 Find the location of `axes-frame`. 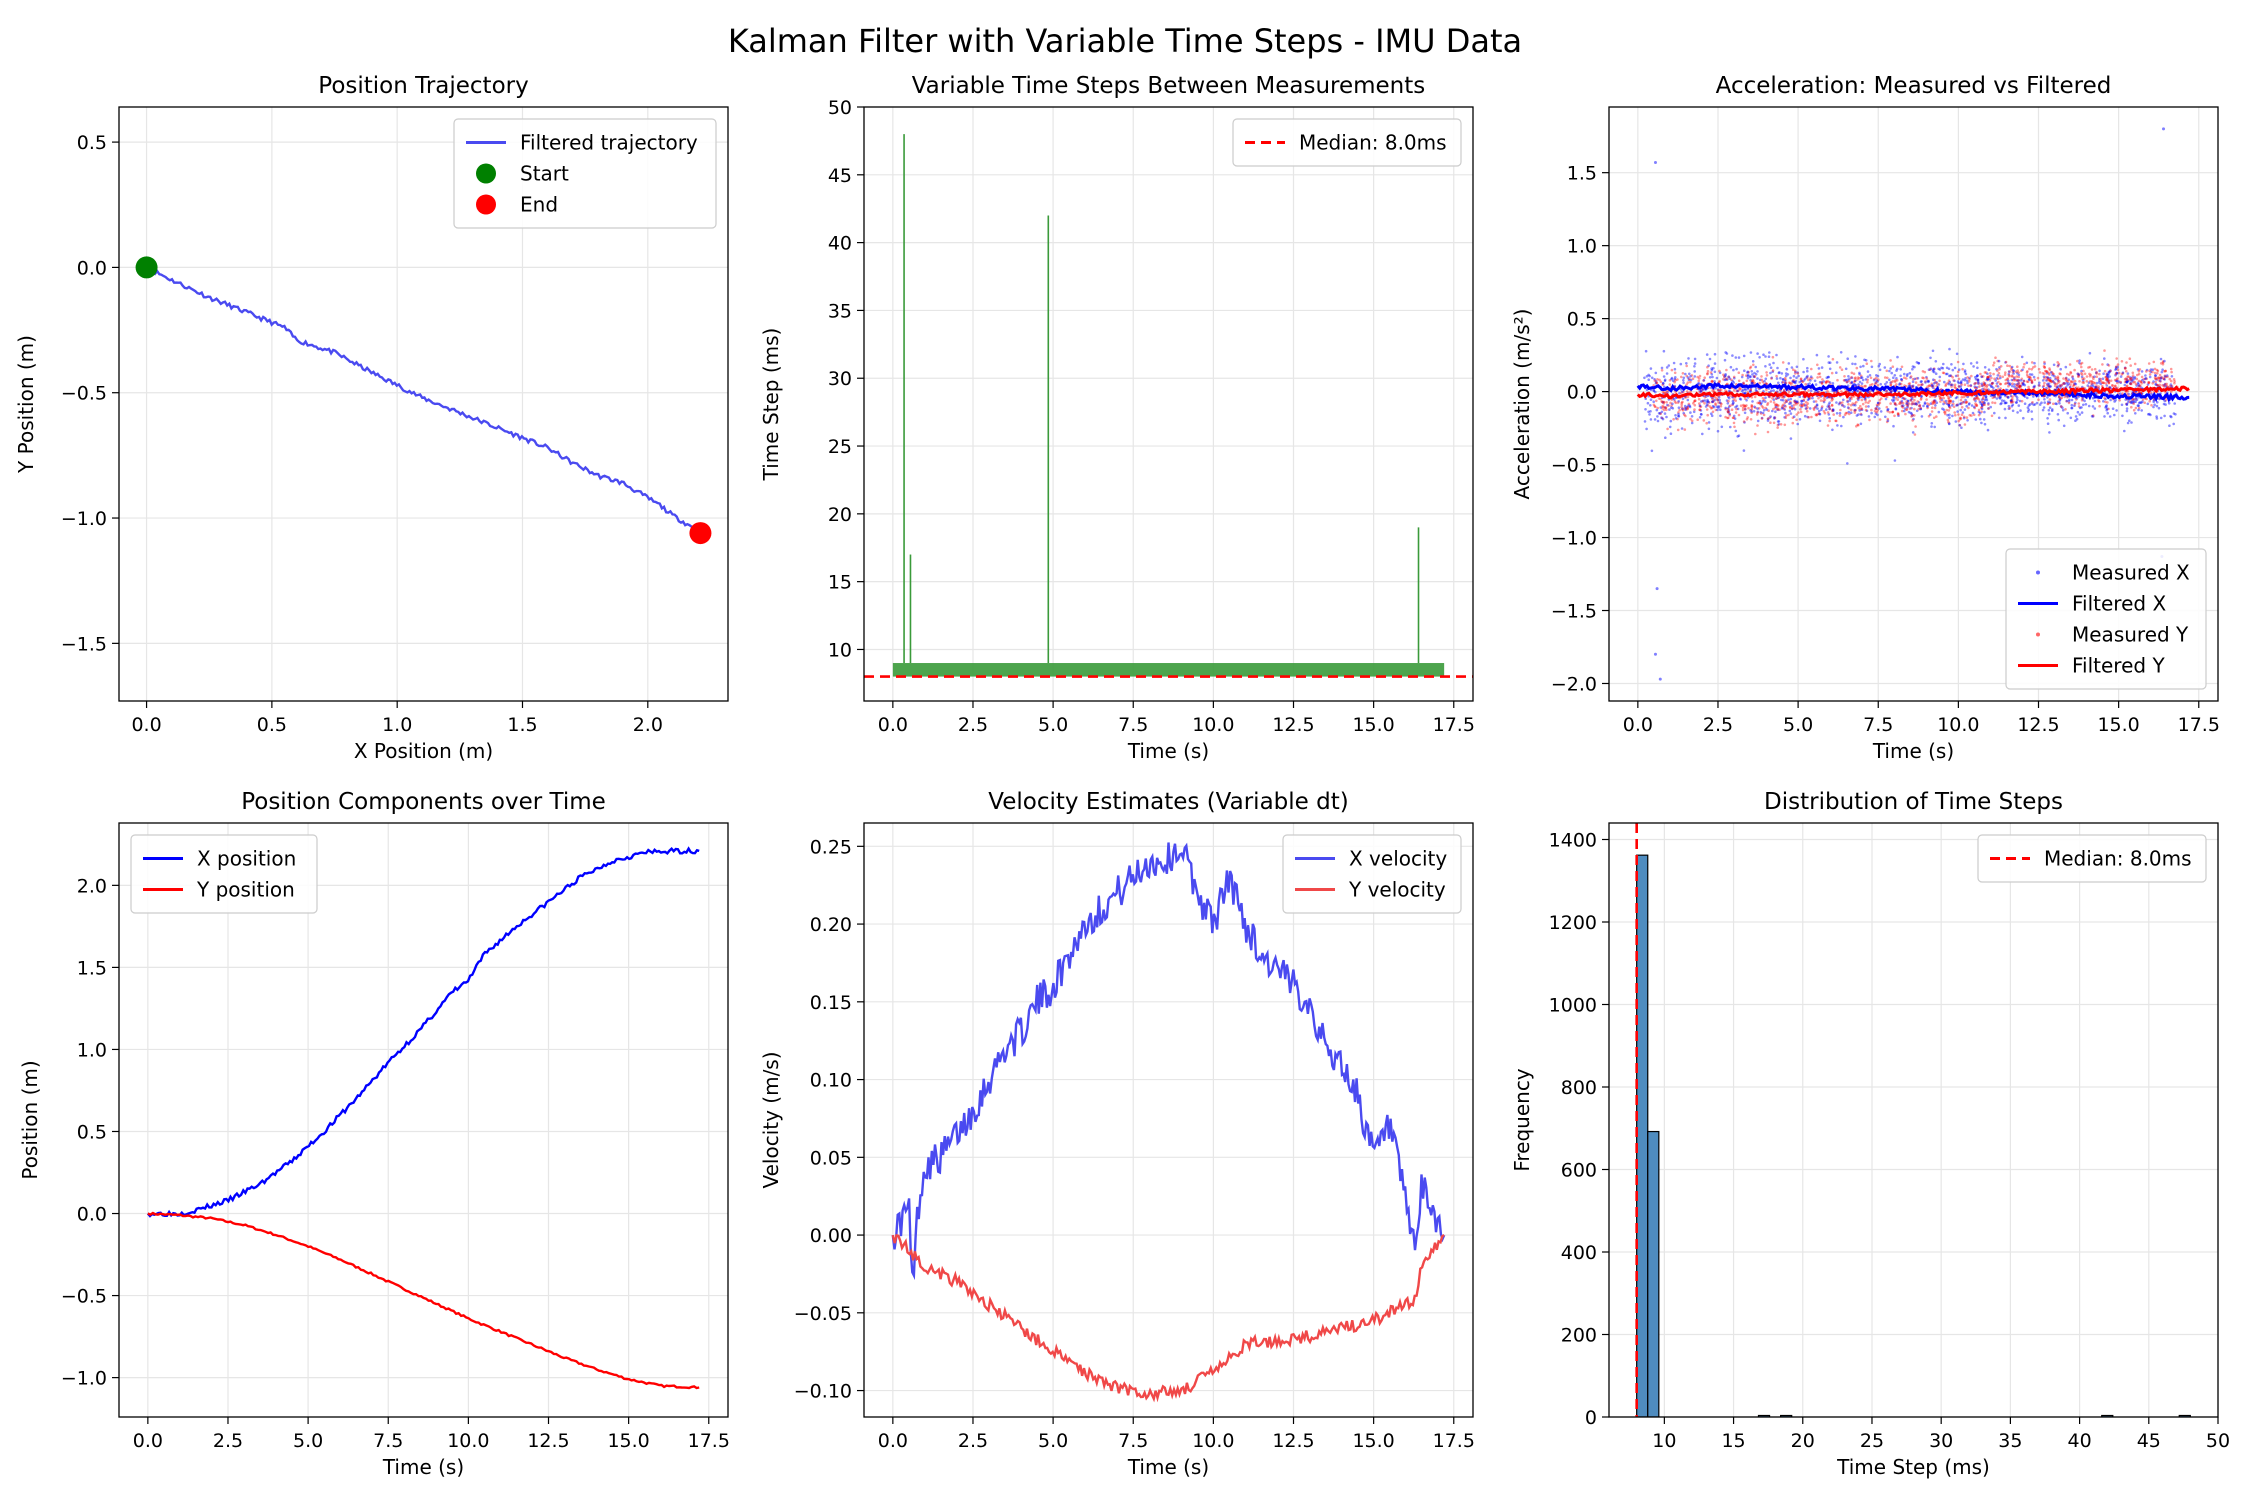

axes-frame is located at coordinates (1168, 1120).